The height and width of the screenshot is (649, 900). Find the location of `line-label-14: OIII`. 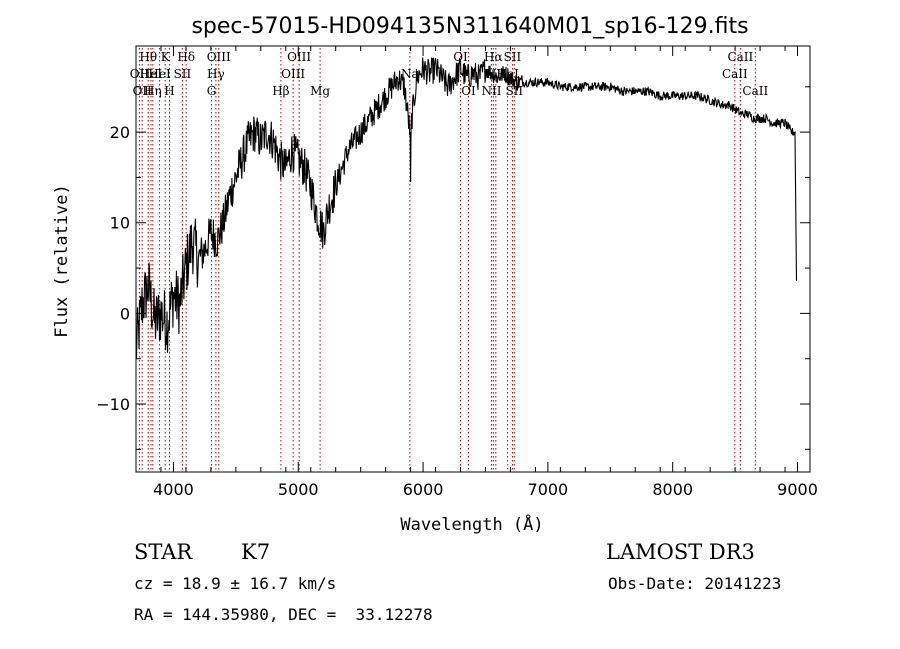

line-label-14: OIII is located at coordinates (293, 74).